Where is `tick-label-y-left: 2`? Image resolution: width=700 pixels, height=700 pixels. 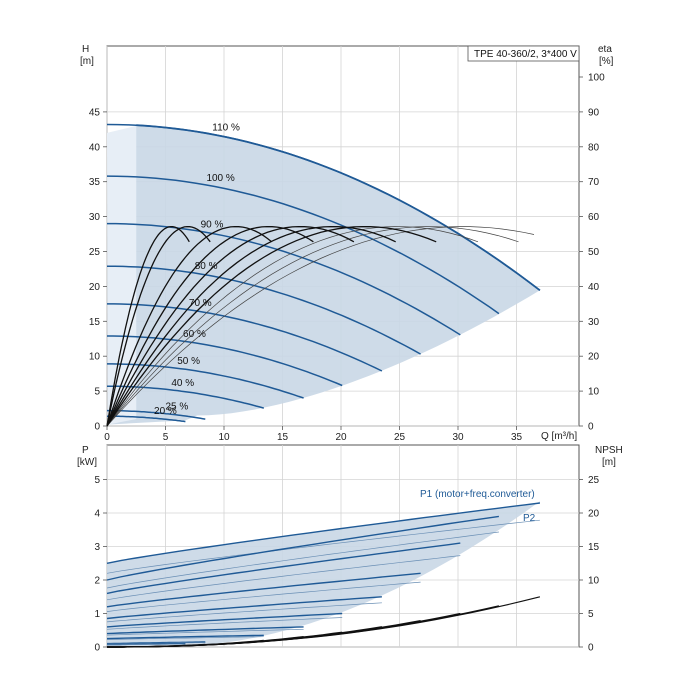 tick-label-y-left: 2 is located at coordinates (97, 581).